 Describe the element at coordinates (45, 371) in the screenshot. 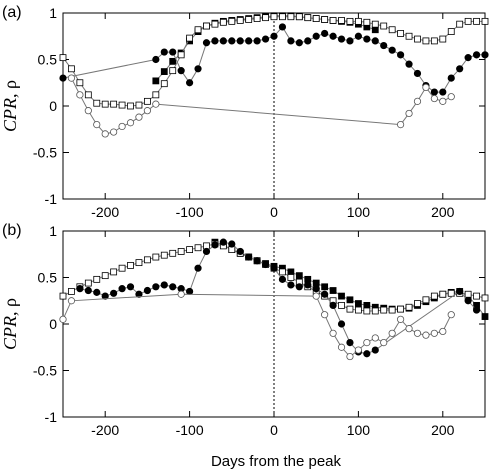

I see `y-tick-label: -0.5` at that location.